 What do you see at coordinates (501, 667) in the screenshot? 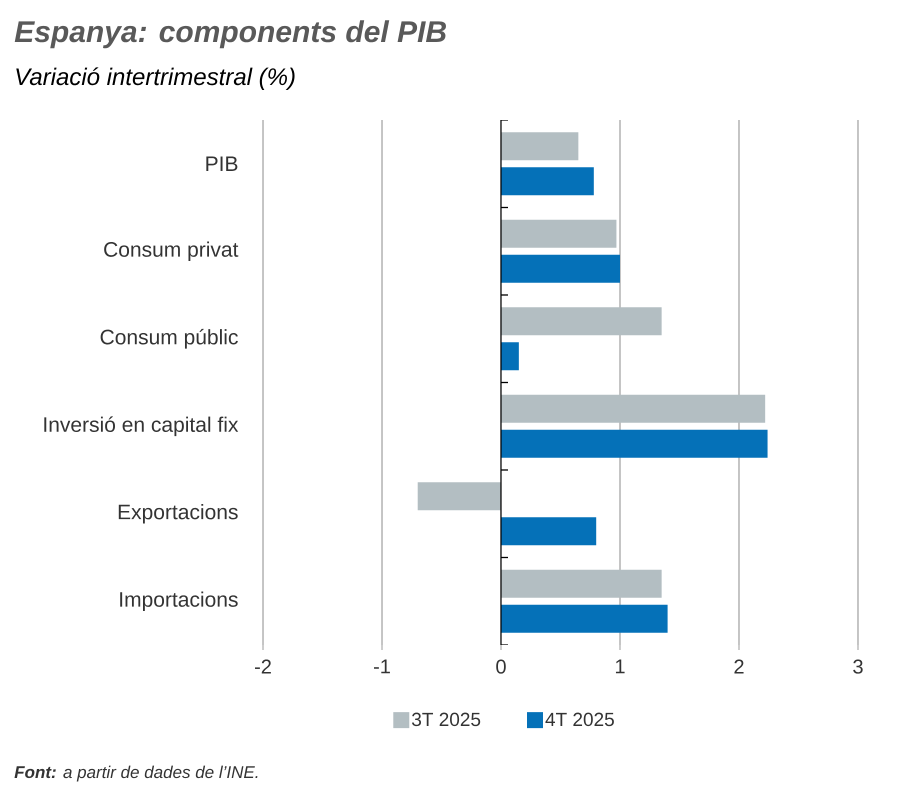
I see `x-tick-label: 0` at bounding box center [501, 667].